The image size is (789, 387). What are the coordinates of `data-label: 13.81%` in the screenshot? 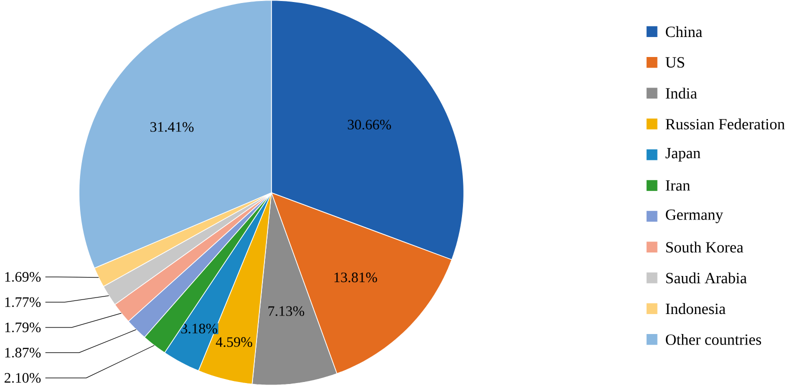 It's located at (356, 277).